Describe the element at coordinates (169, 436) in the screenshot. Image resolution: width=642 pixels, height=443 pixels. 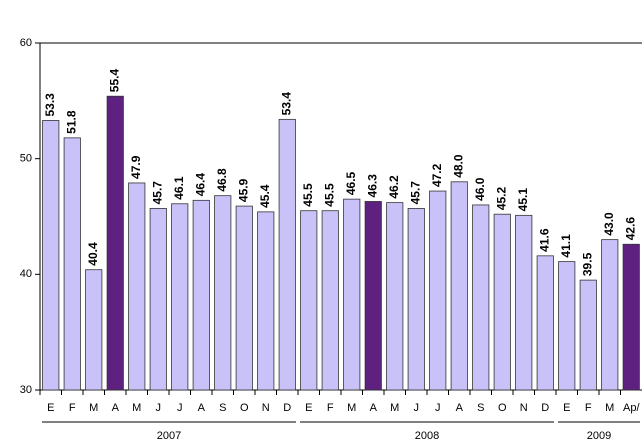
I see `group-label: 2007` at that location.